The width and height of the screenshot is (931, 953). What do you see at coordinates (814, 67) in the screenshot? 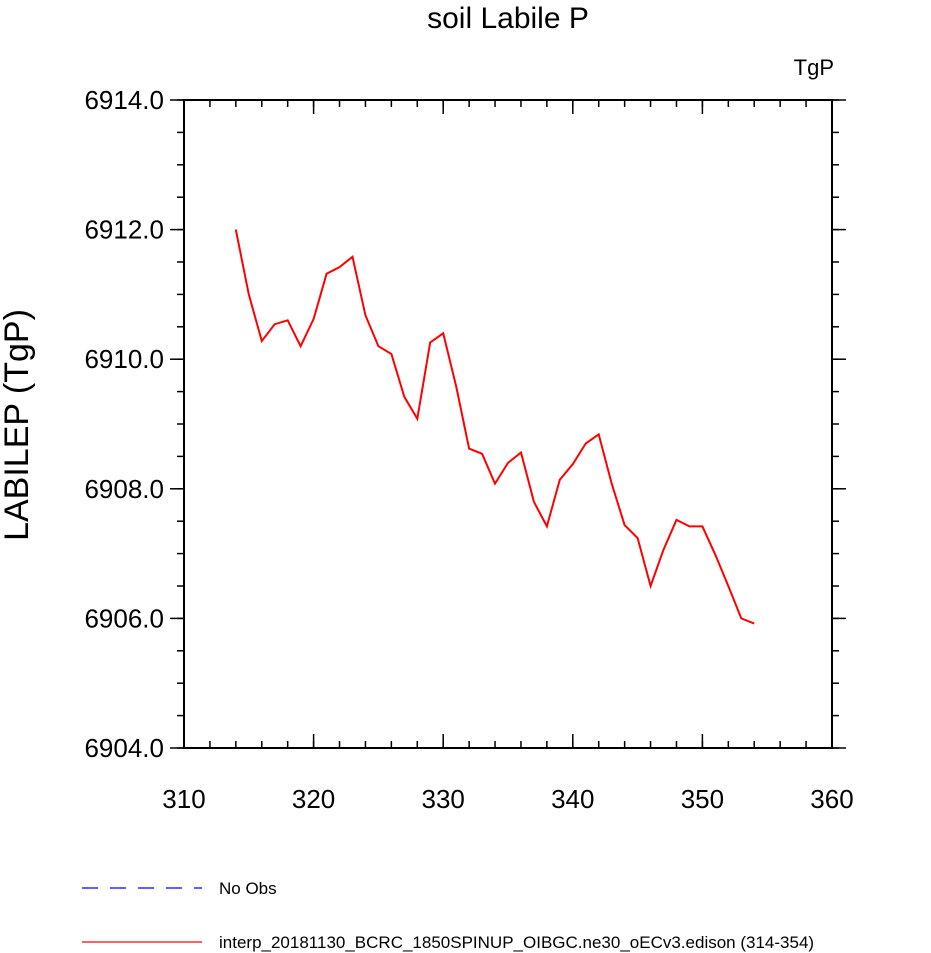
I see `units-label: TgP` at bounding box center [814, 67].